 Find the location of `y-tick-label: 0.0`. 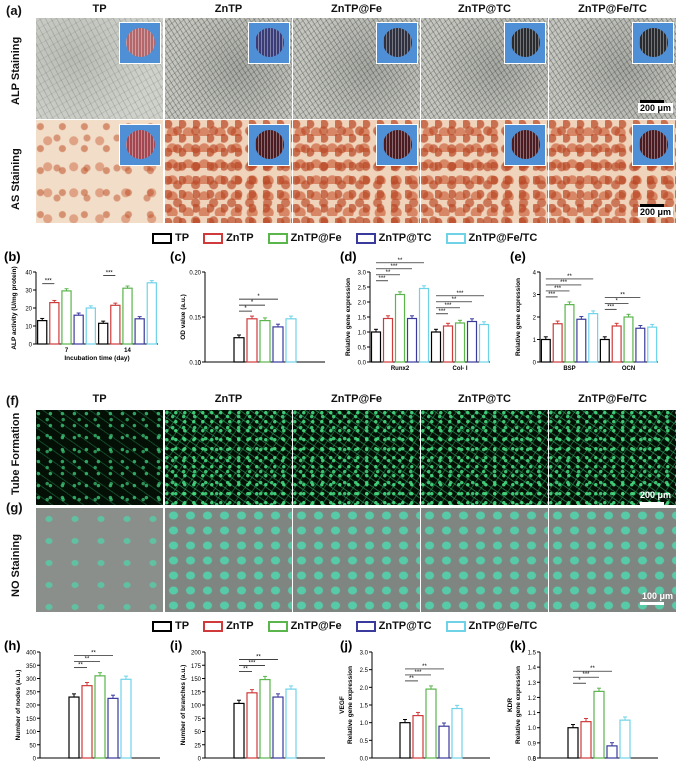

y-tick-label: 0.0 is located at coordinates (362, 364).